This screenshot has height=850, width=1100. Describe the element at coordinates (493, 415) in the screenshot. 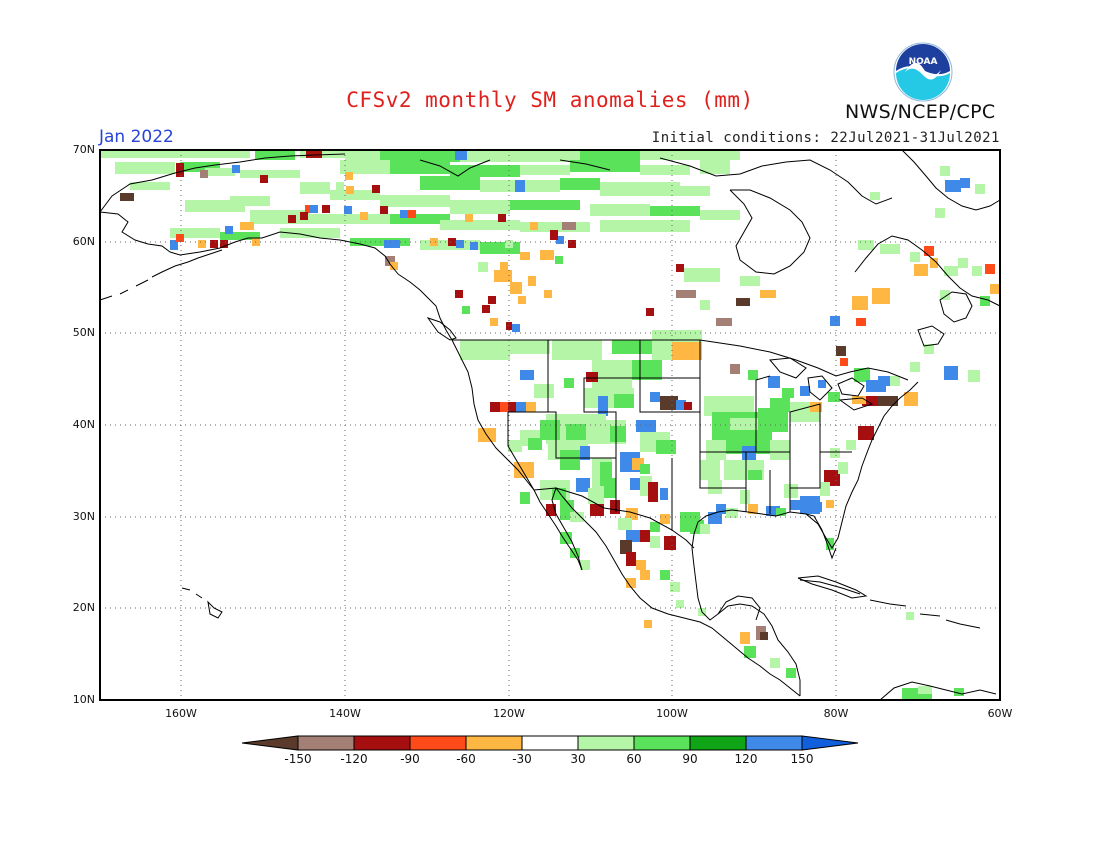

I see `us-west-coast` at that location.